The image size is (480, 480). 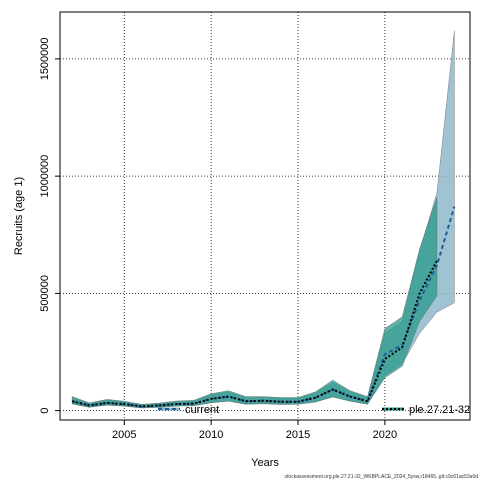 I want to click on legend-label-2: ple.27.21-32, so click(x=439, y=410).